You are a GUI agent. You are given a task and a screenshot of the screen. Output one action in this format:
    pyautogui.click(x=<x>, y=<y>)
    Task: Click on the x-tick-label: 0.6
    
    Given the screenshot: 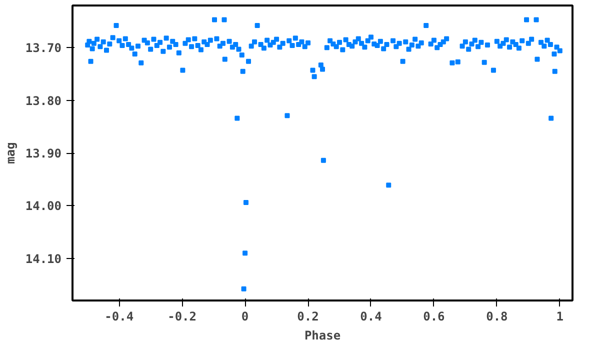 What is the action you would take?
    pyautogui.click(x=434, y=317)
    